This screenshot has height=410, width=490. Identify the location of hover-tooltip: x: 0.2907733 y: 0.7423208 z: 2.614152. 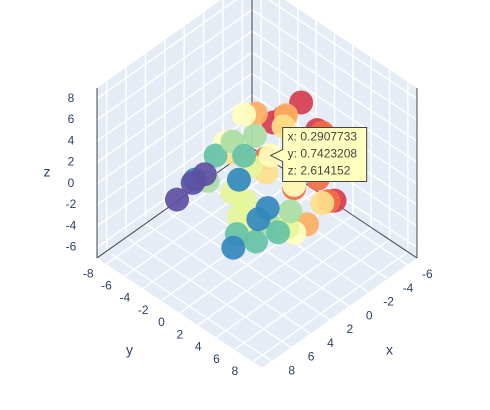
(318, 155).